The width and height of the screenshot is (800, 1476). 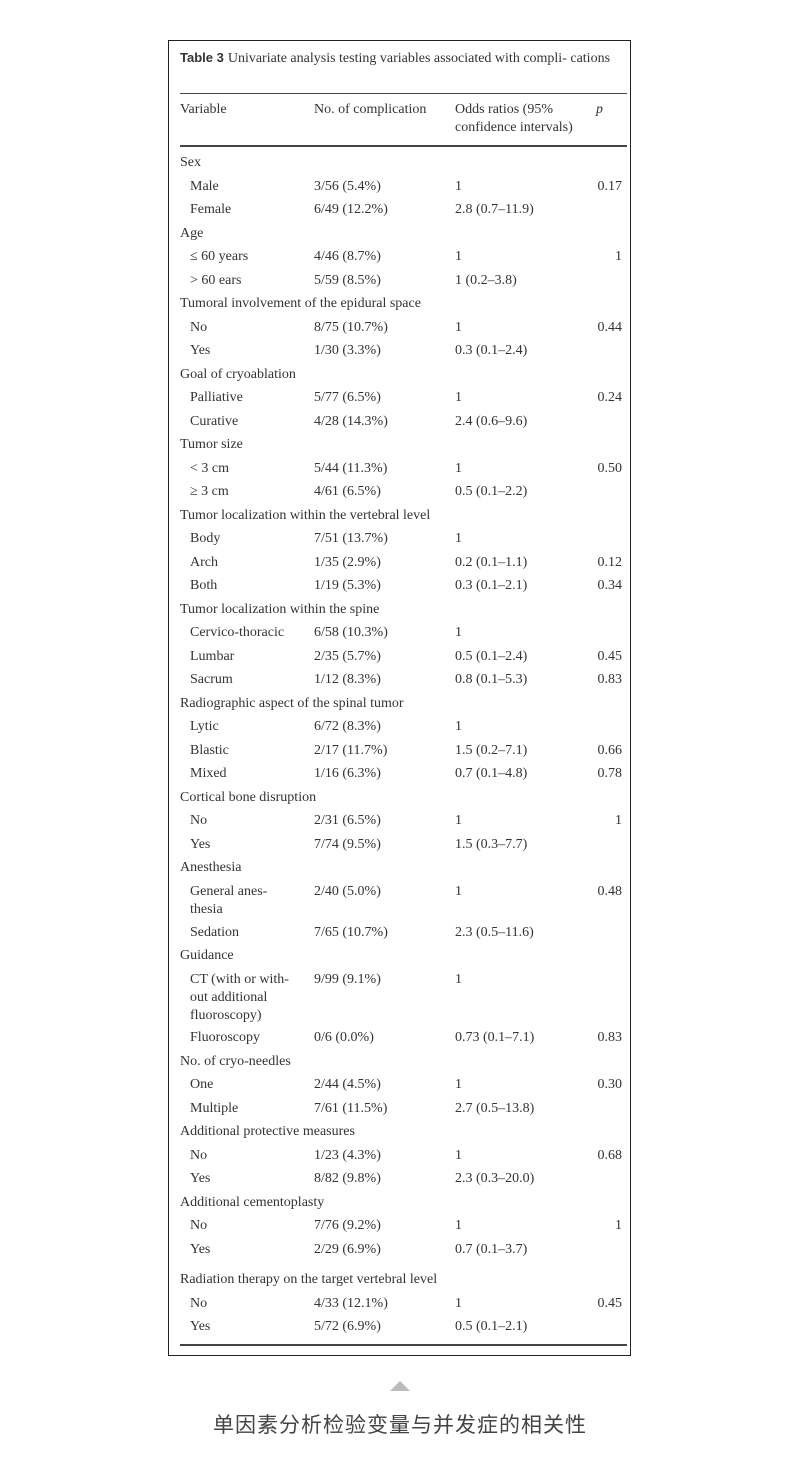 What do you see at coordinates (491, 750) in the screenshot?
I see `row-odds-ratio: 1.5 (0.2–7.1)` at bounding box center [491, 750].